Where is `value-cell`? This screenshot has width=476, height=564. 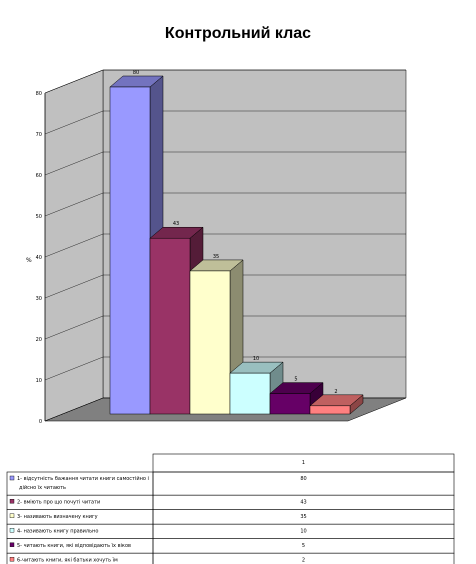 value-cell is located at coordinates (303, 558).